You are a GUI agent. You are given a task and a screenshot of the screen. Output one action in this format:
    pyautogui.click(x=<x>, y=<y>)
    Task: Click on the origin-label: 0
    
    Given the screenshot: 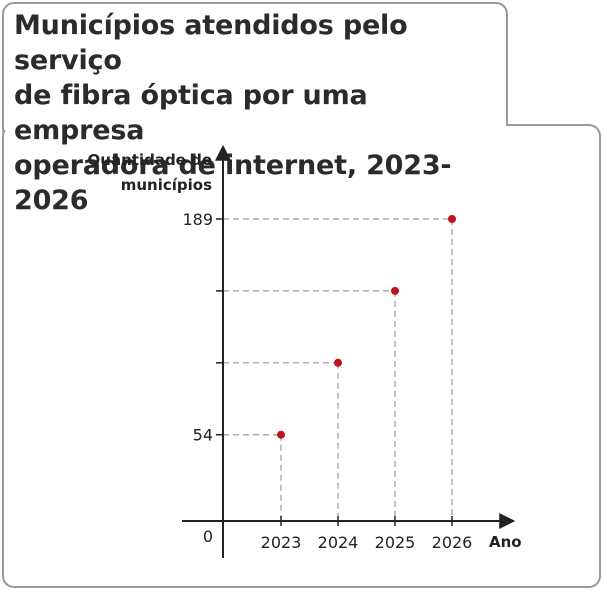 What is the action you would take?
    pyautogui.click(x=208, y=536)
    